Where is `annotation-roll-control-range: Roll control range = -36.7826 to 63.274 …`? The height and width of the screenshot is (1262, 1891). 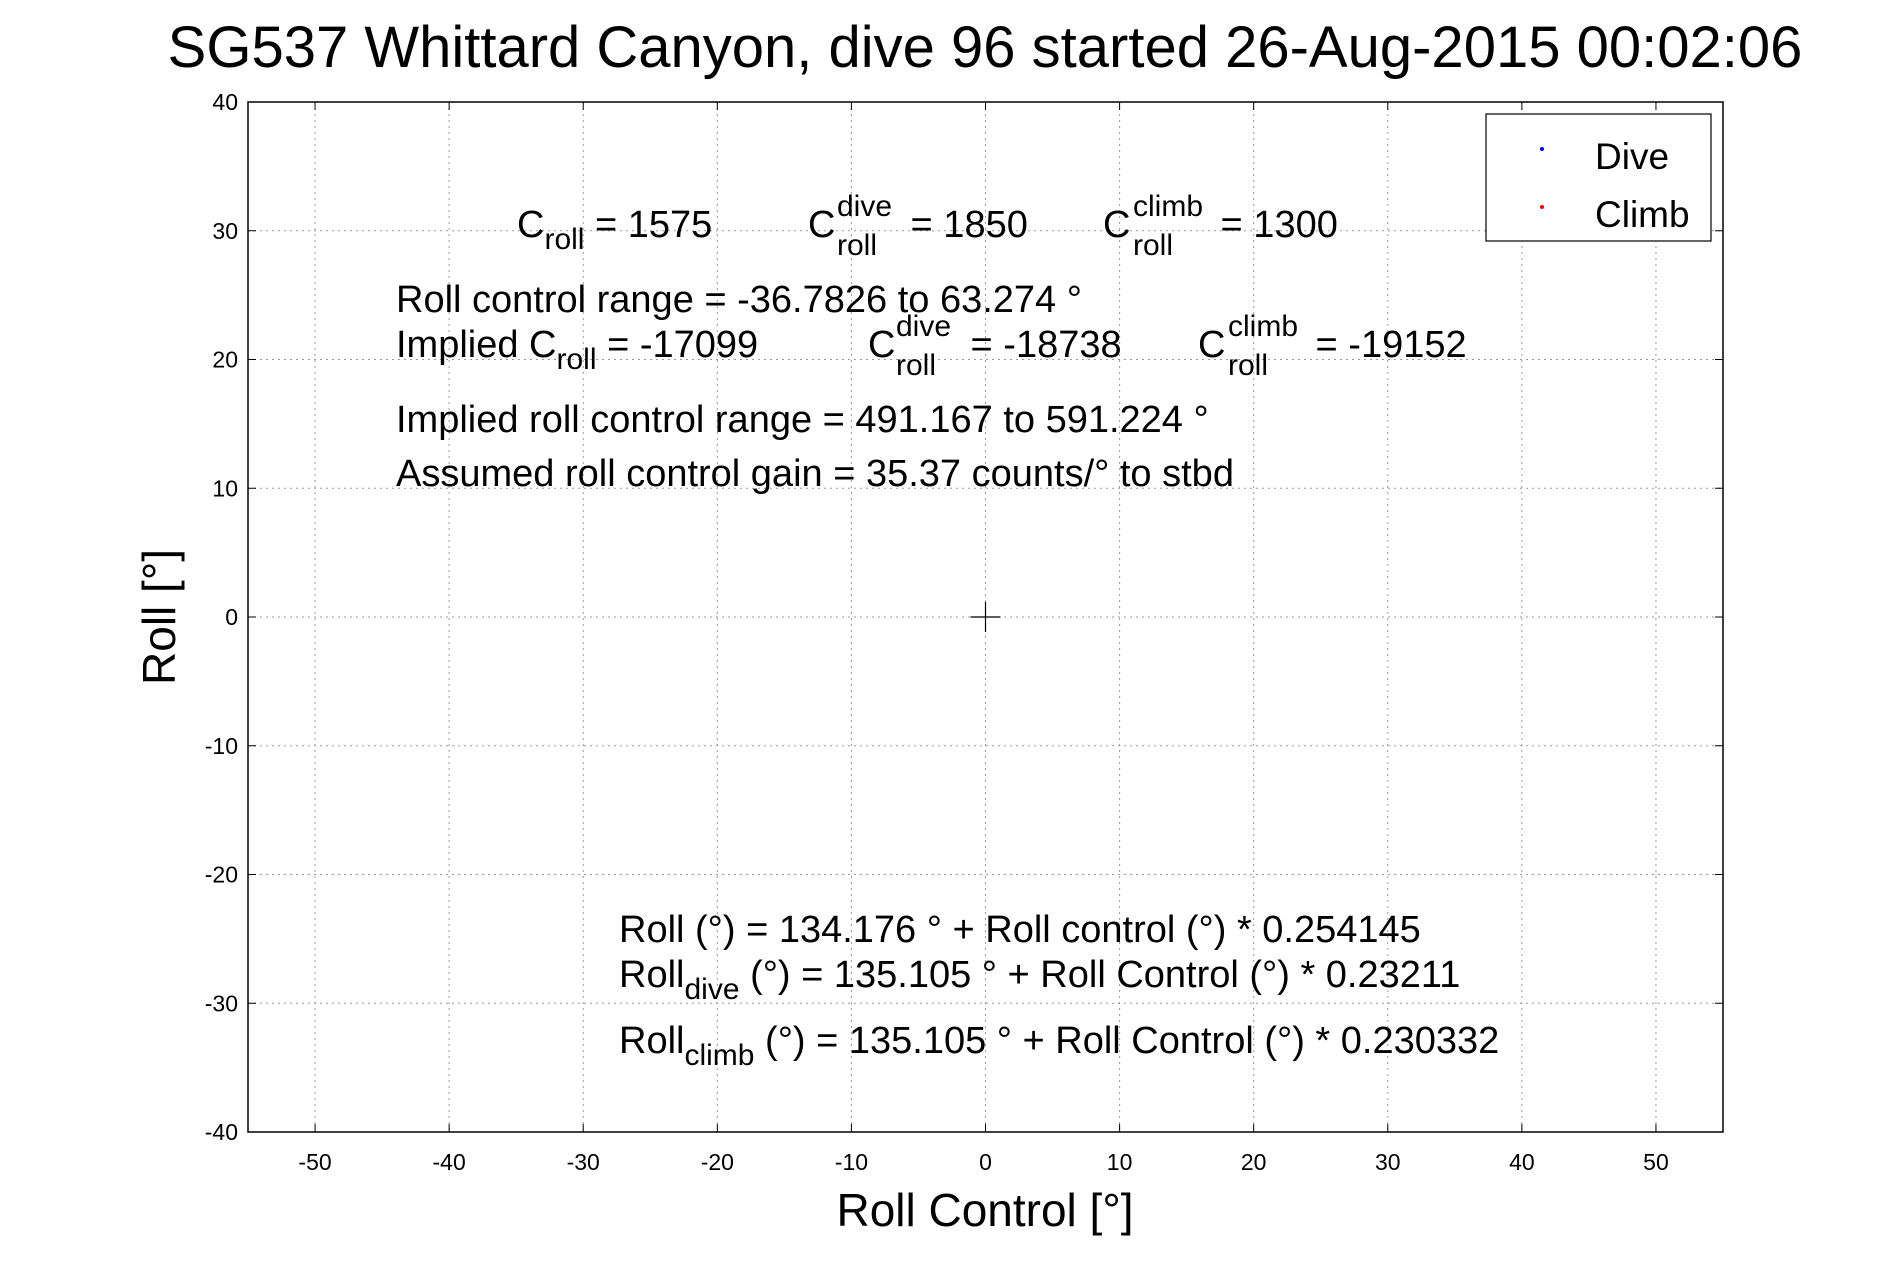
annotation-roll-control-range: Roll control range = -36.7826 to 63.274 … is located at coordinates (739, 300).